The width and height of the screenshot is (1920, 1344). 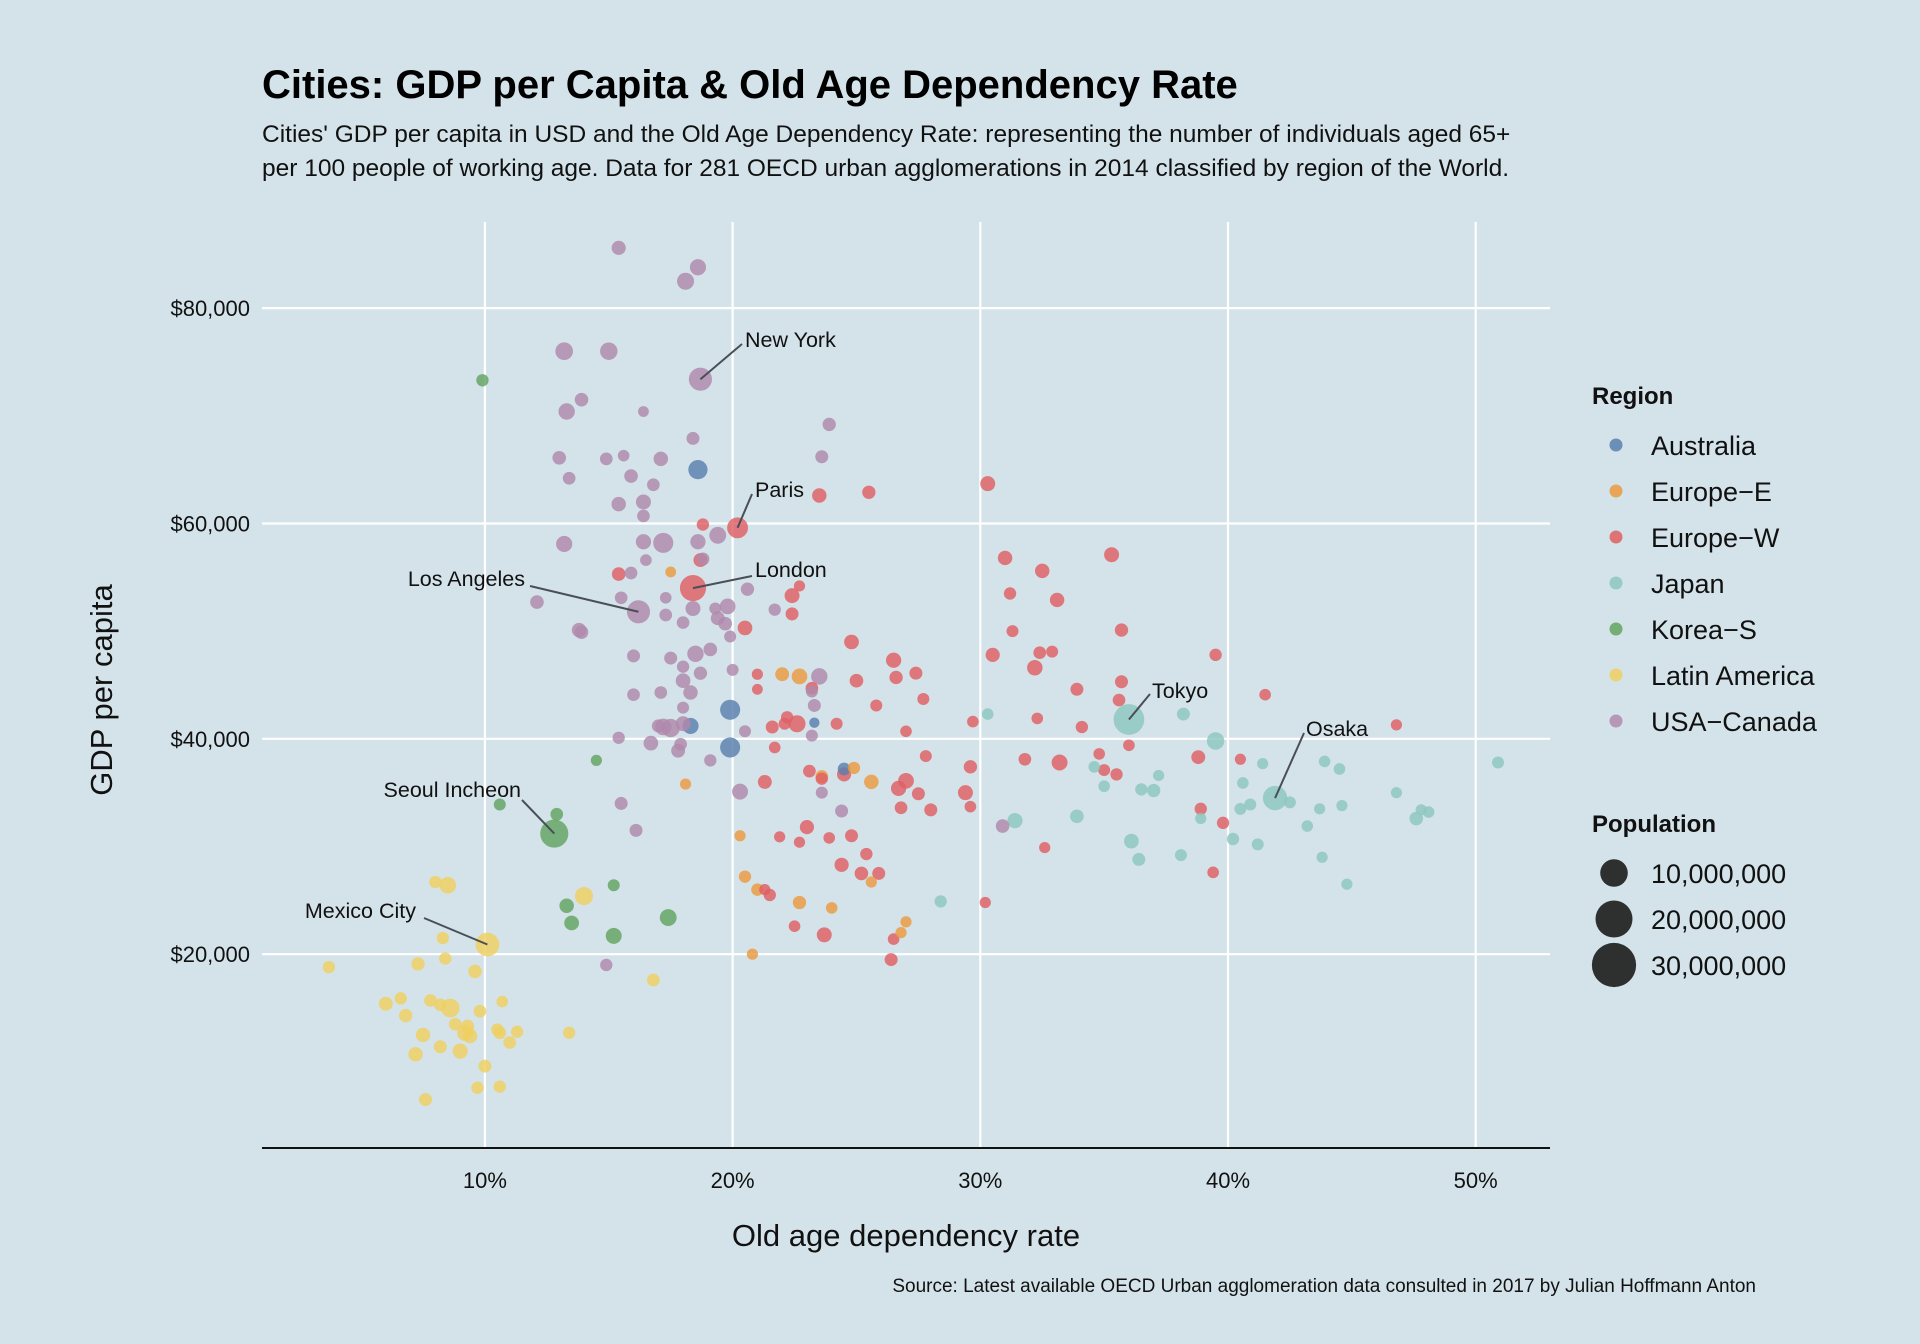 I want to click on annotation-label: Paris, so click(x=779, y=490).